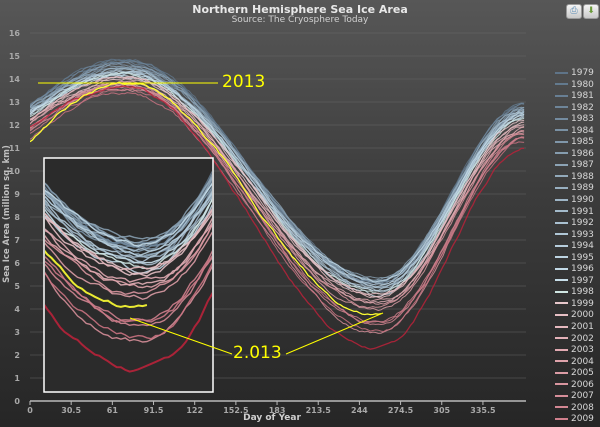 This screenshot has width=600, height=427. I want to click on legend-label: 2005, so click(582, 373).